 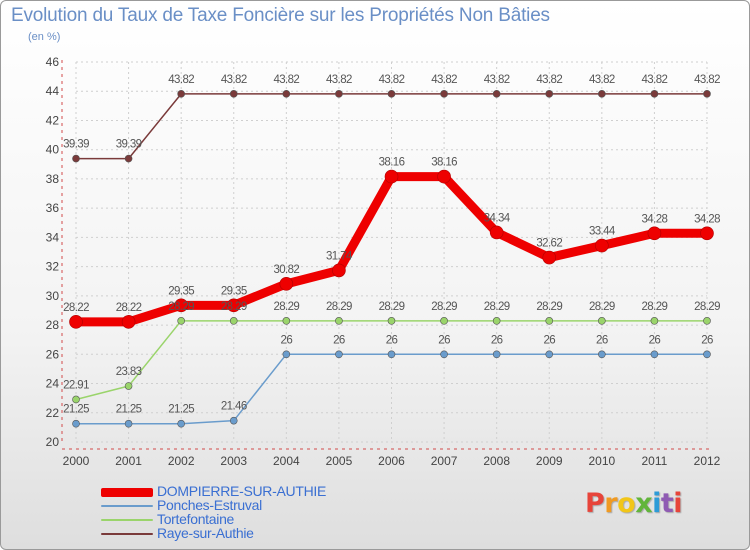 I want to click on data-label: 23.83, so click(x=129, y=372).